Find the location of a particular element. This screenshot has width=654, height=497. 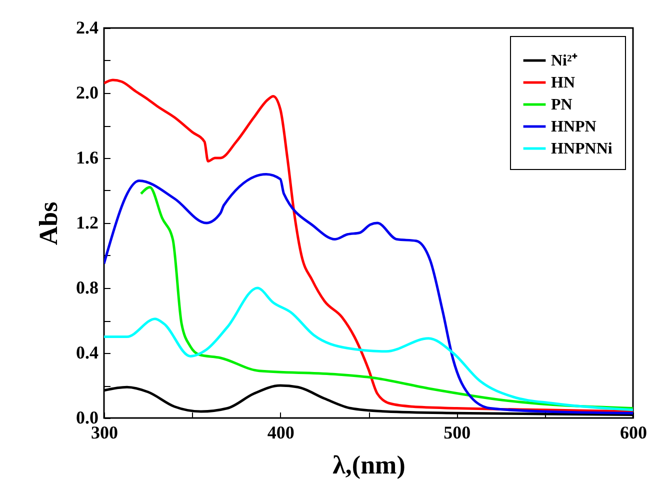

y-tick-label: 0.8 is located at coordinates (87, 288).